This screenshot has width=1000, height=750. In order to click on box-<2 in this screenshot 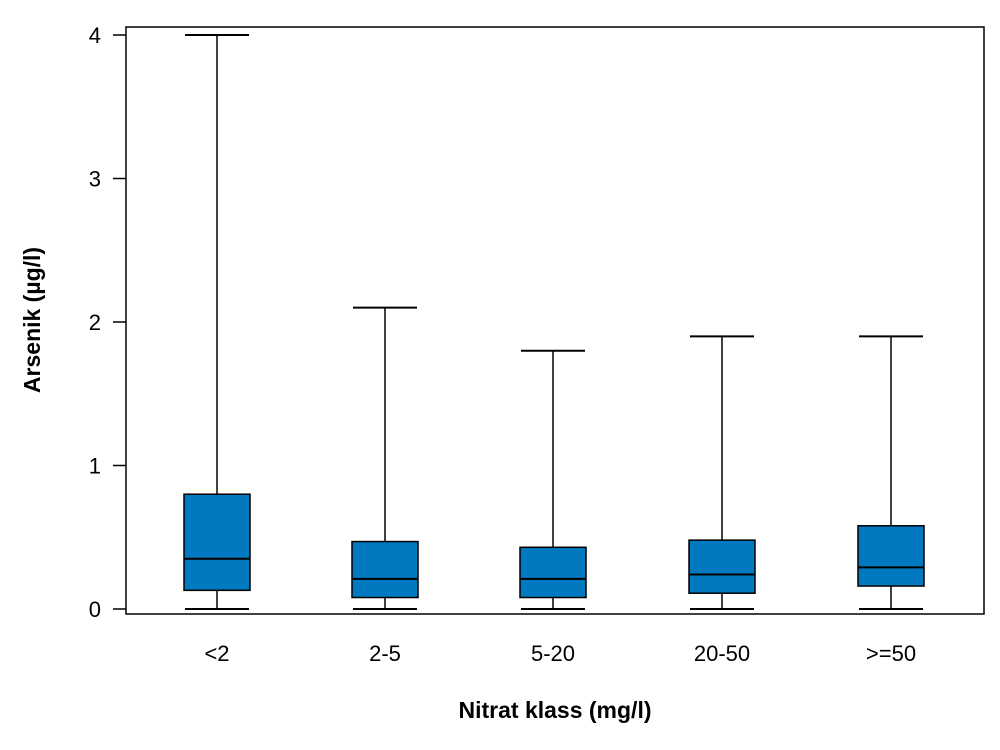, I will do `click(217, 322)`.